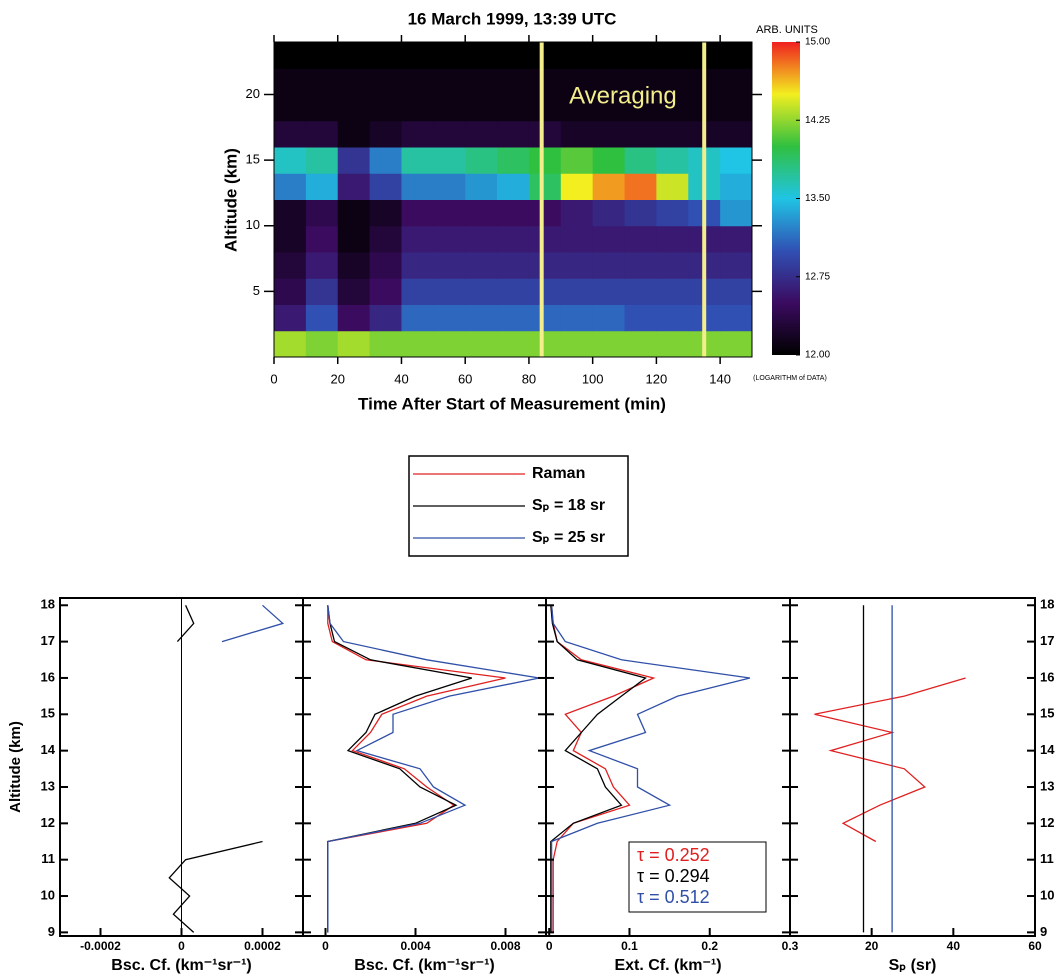 The height and width of the screenshot is (979, 1062). I want to click on profile-line, so click(603, 769).